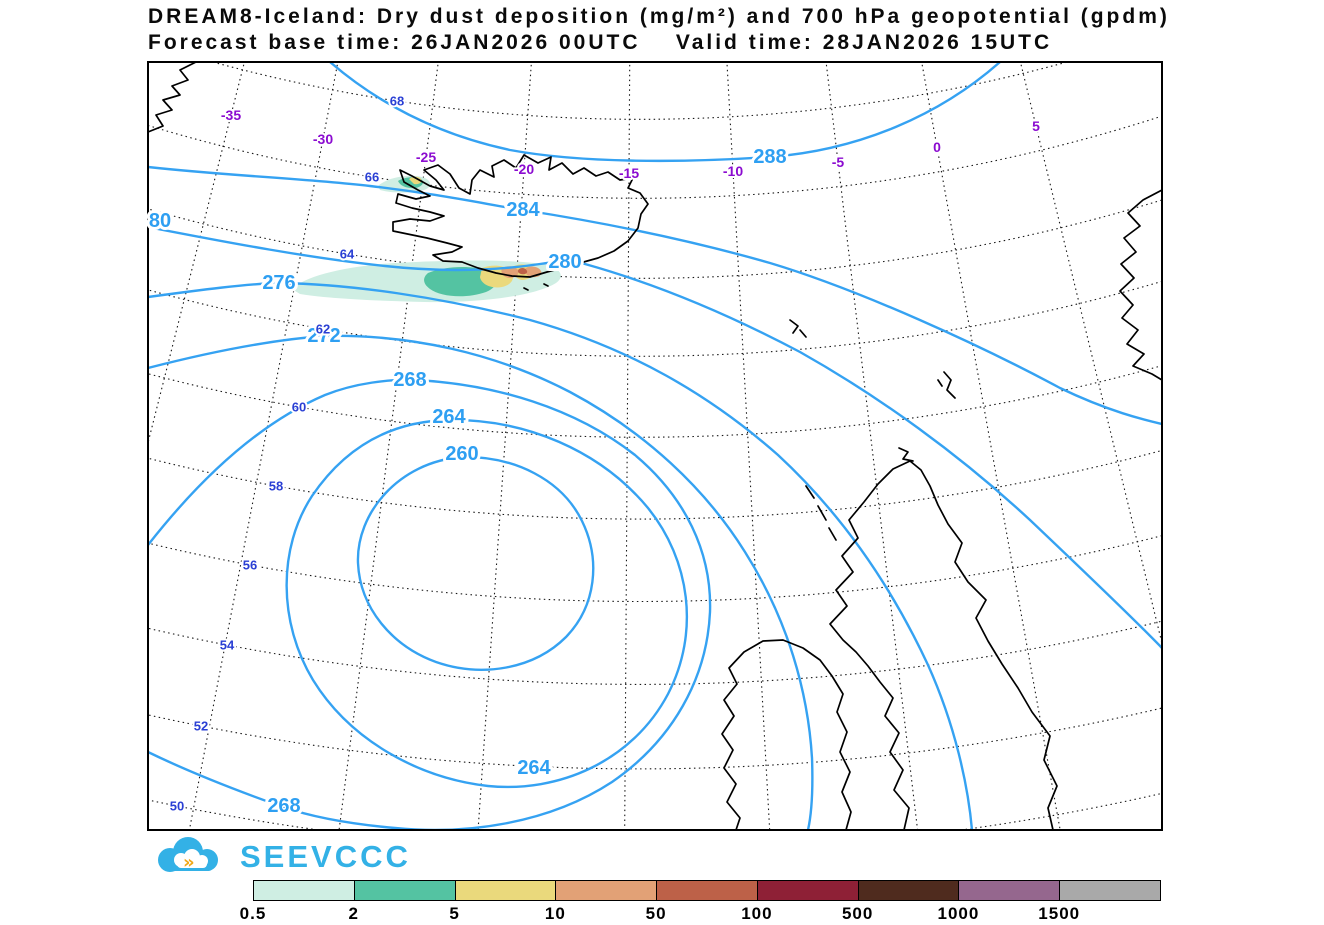  I want to click on longitude-label: -15, so click(629, 173).